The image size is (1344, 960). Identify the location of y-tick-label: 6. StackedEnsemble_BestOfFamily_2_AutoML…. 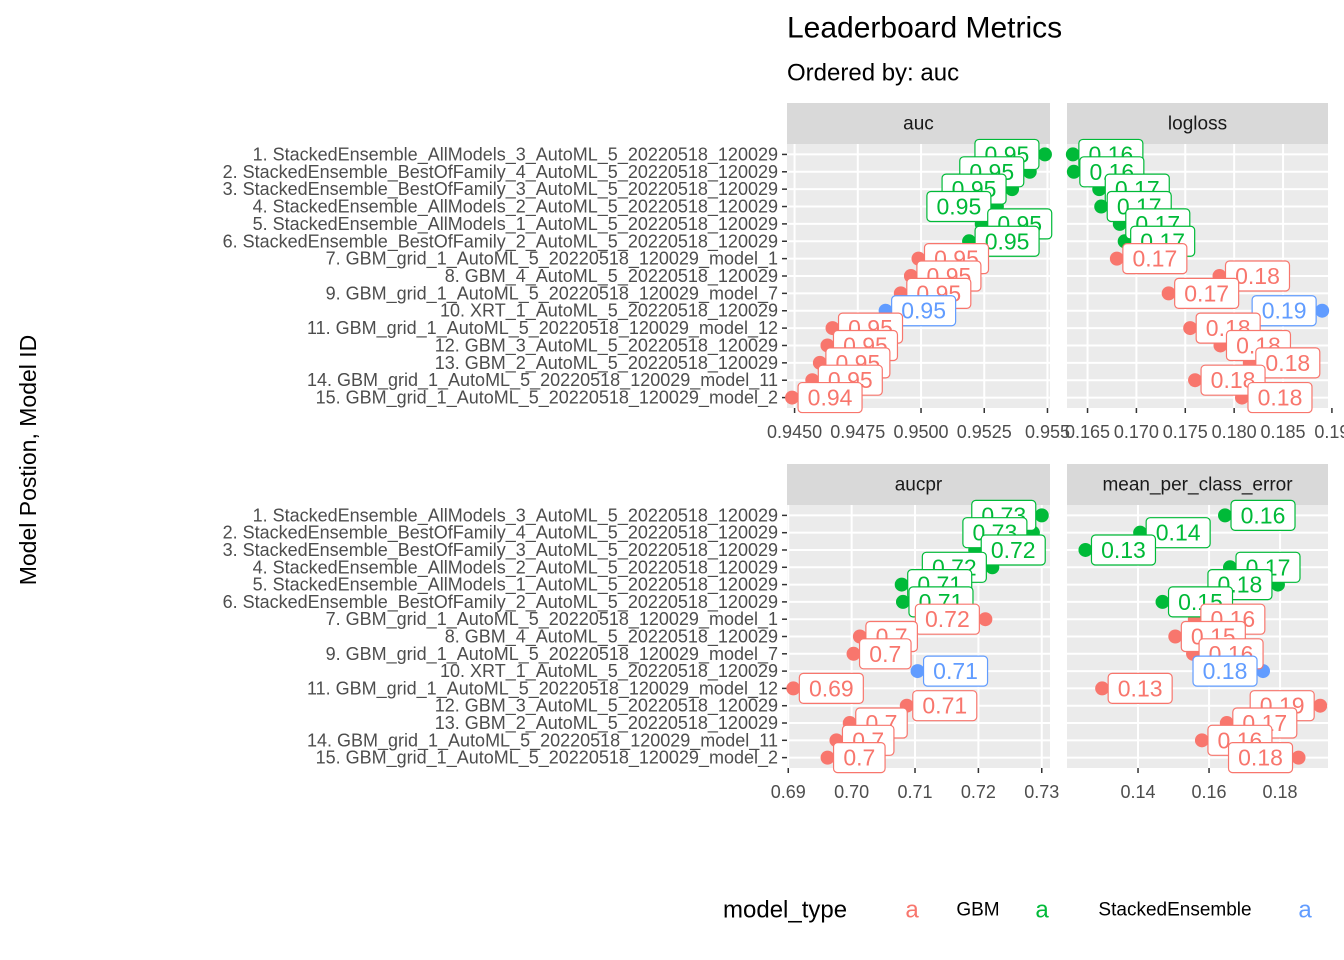
(500, 241).